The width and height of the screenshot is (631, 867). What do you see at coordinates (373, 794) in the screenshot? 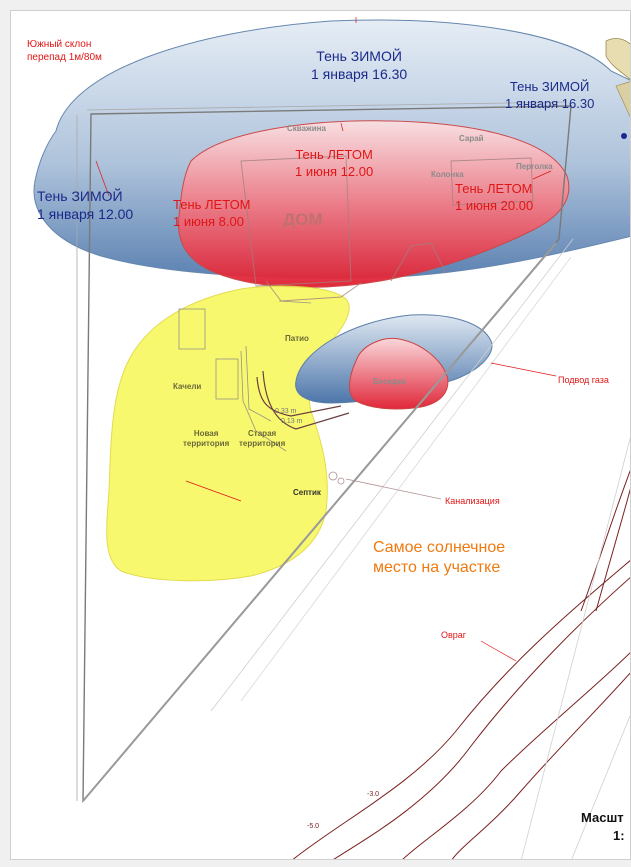
I see `contour-label-1: -3.0` at bounding box center [373, 794].